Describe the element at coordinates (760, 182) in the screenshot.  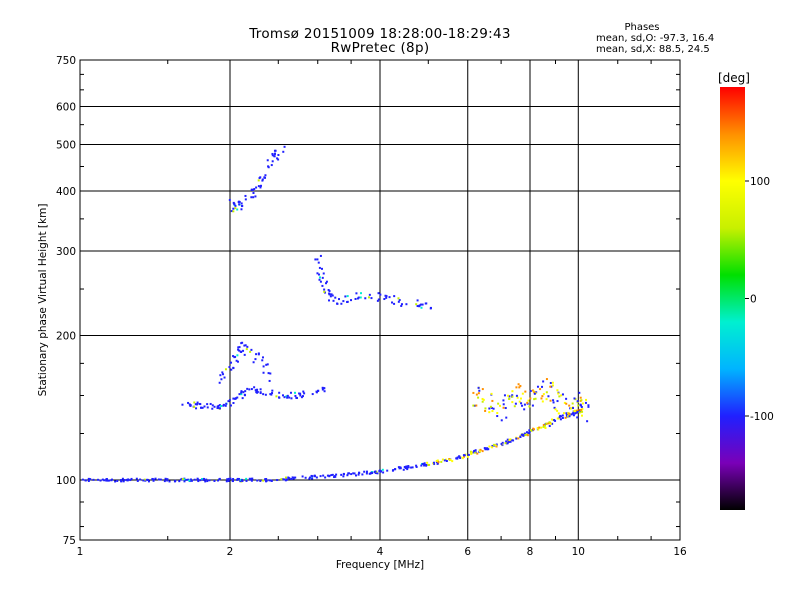
I see `colorbar-tick-label: 100` at that location.